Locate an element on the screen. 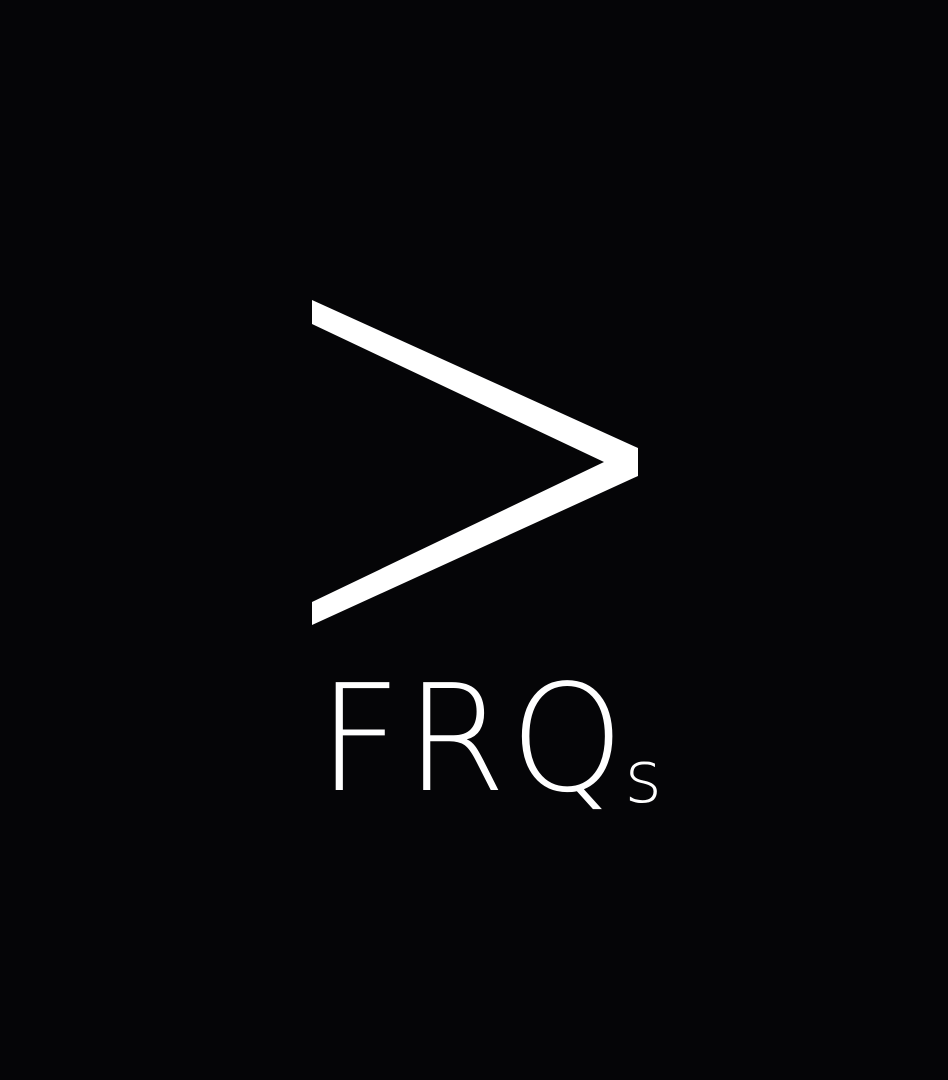 The image size is (948, 1080). logo-wordmark: FRQs is located at coordinates (490, 739).